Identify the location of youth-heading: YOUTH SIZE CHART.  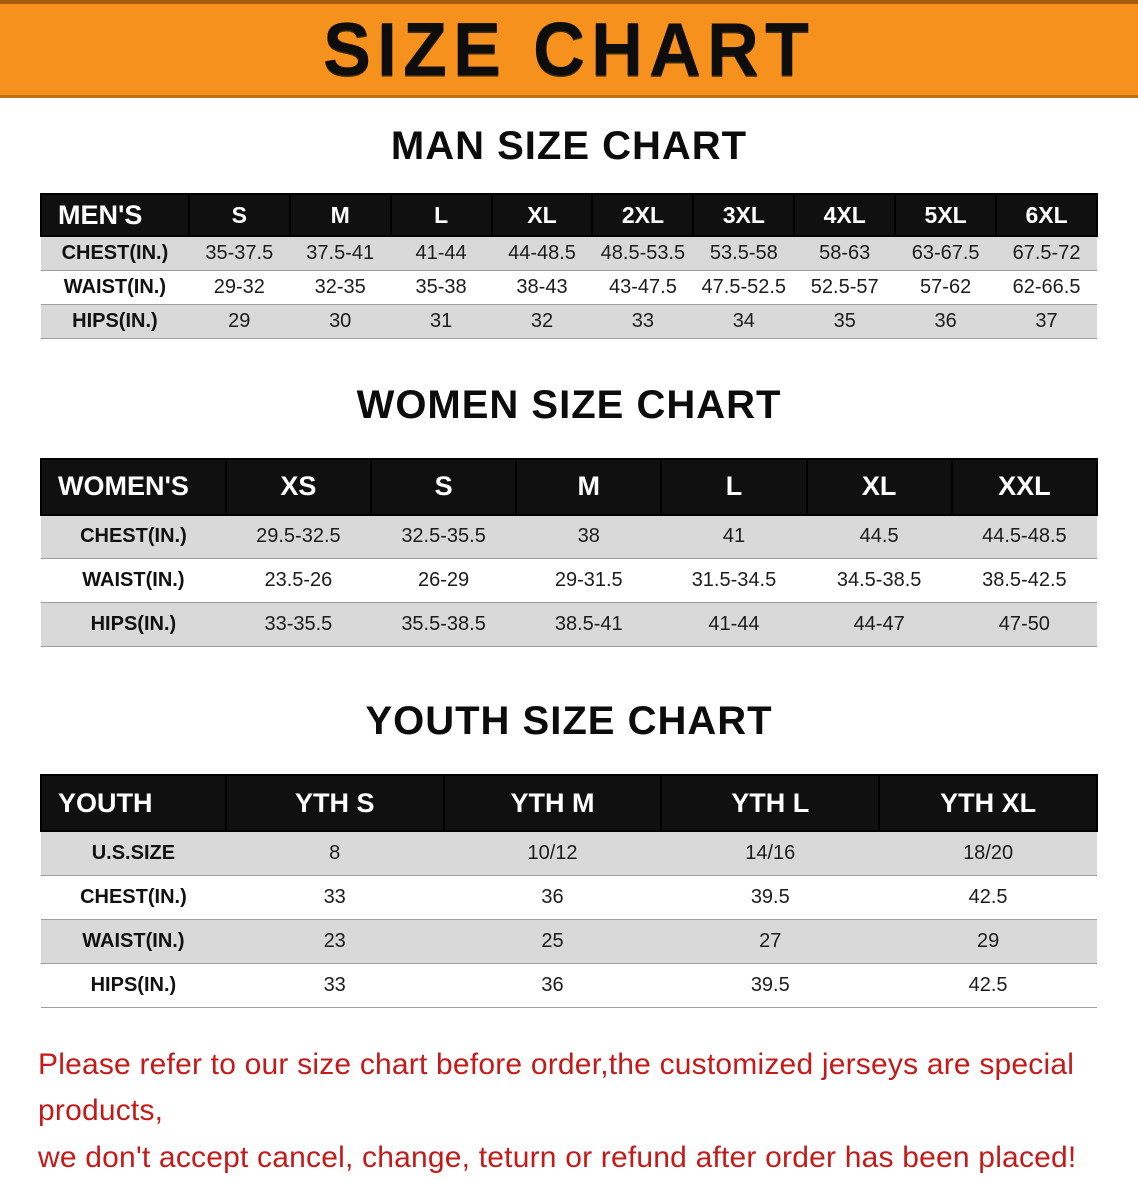
(569, 721).